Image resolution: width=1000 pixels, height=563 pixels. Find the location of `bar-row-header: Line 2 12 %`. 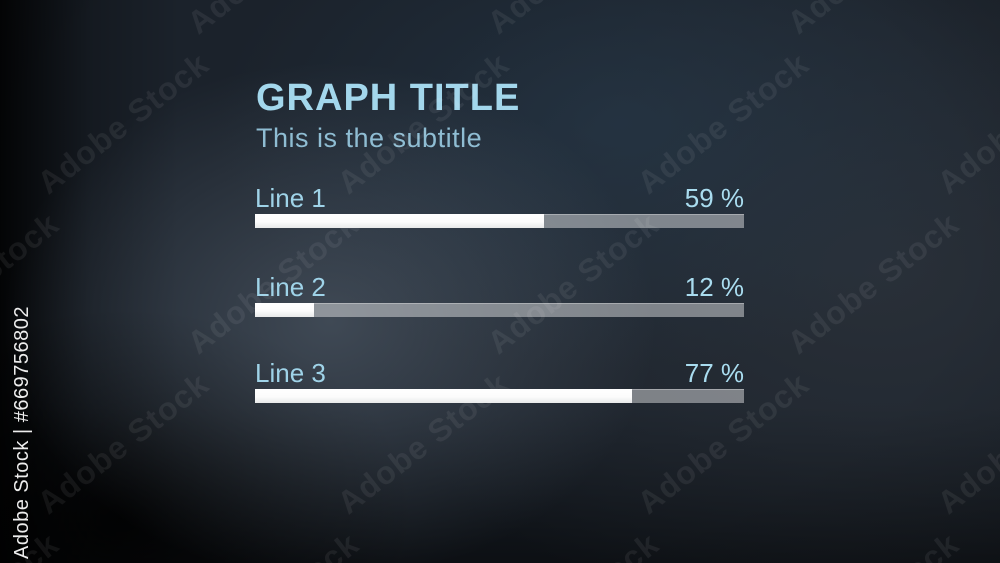

bar-row-header: Line 2 12 % is located at coordinates (499, 287).